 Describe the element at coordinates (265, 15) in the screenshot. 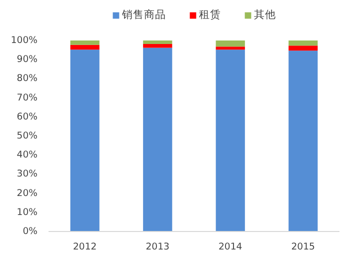

I see `legend-label: 其他` at that location.